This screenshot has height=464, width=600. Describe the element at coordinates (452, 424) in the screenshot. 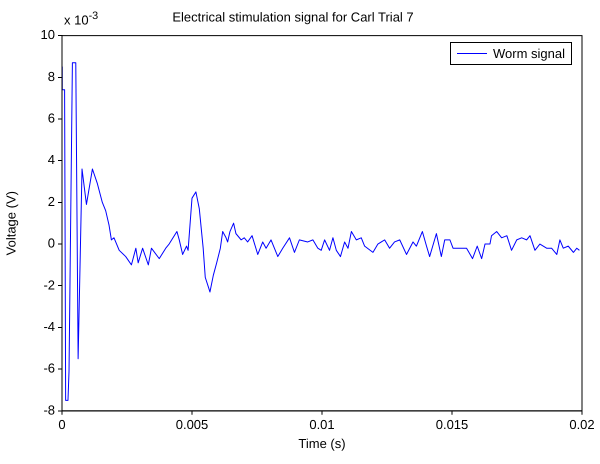

I see `x-tick-label: 0.015` at that location.